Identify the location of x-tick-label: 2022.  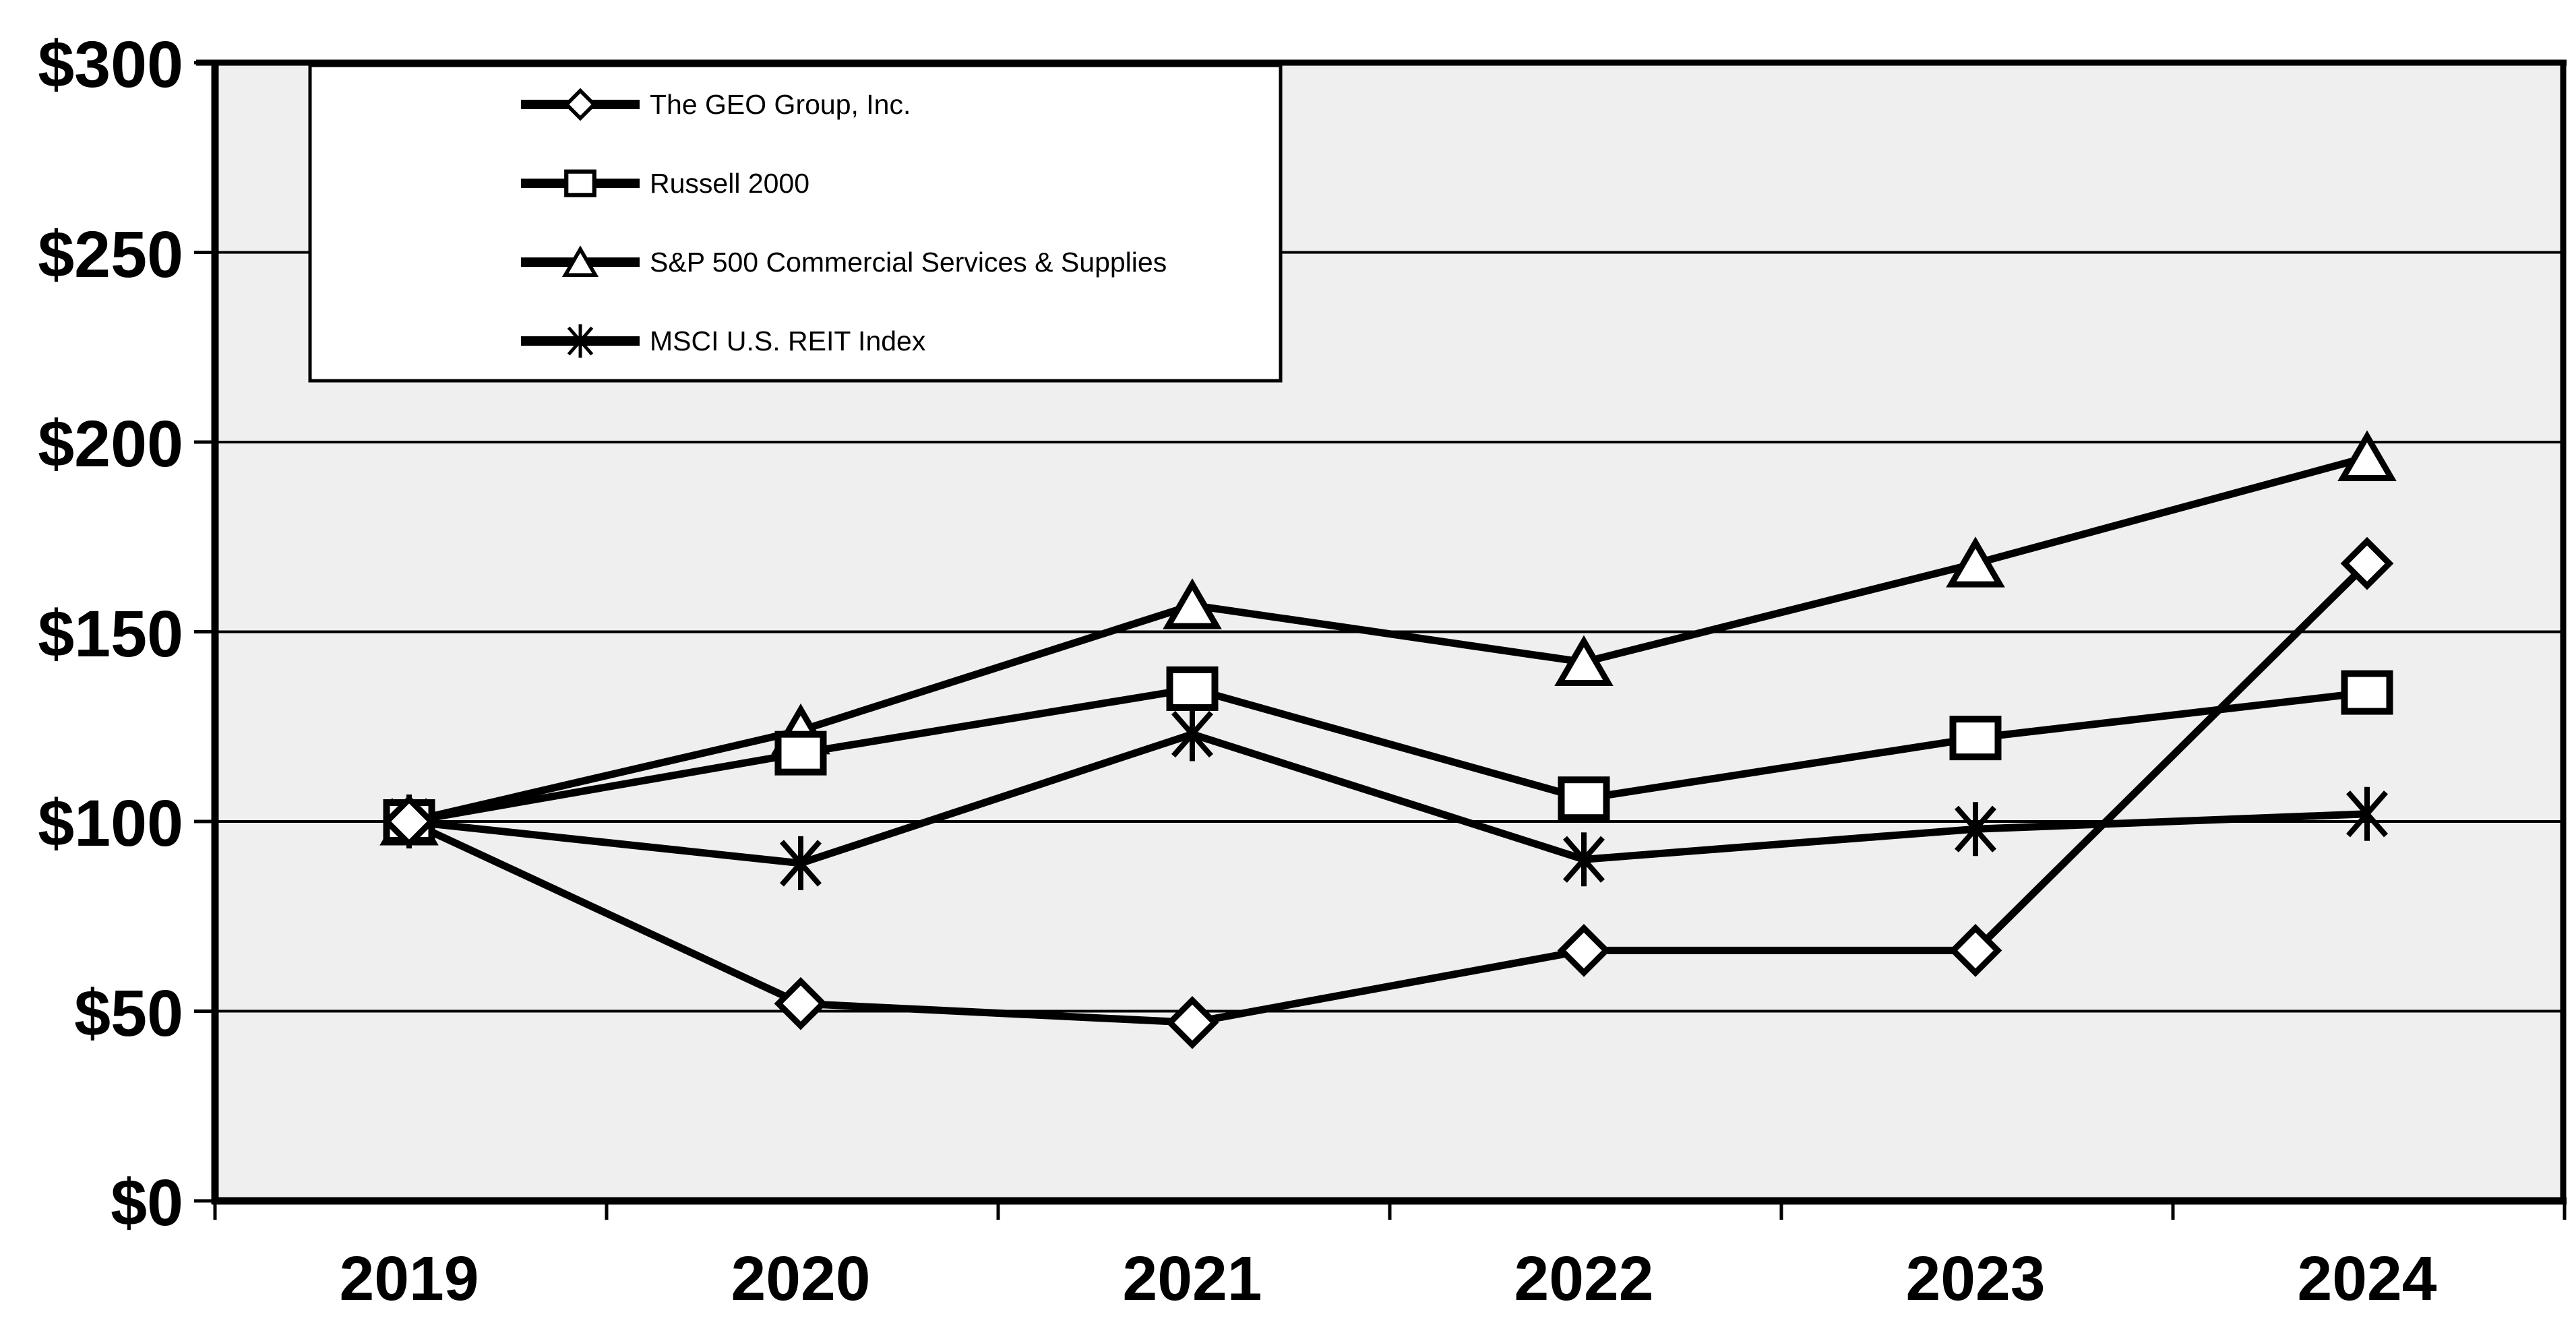
(1584, 1278).